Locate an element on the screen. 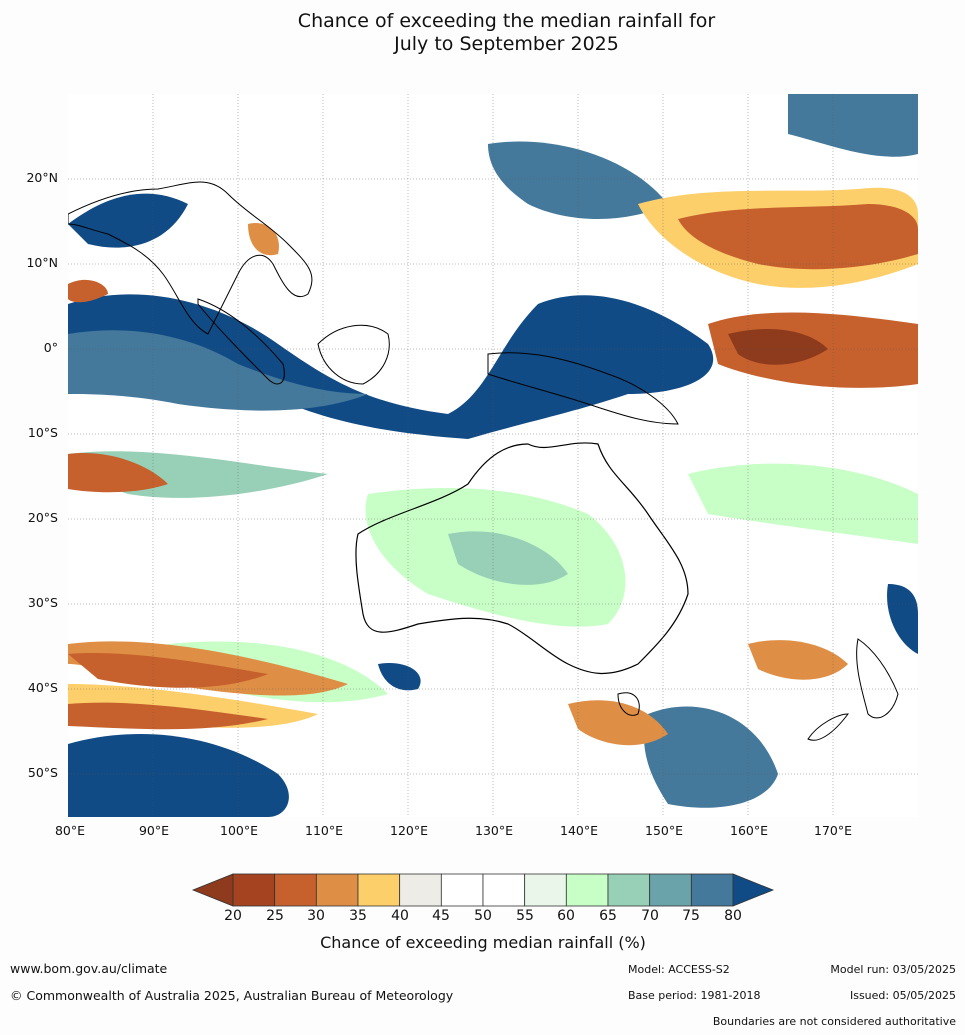  colorbar-label: 70 is located at coordinates (650, 916).